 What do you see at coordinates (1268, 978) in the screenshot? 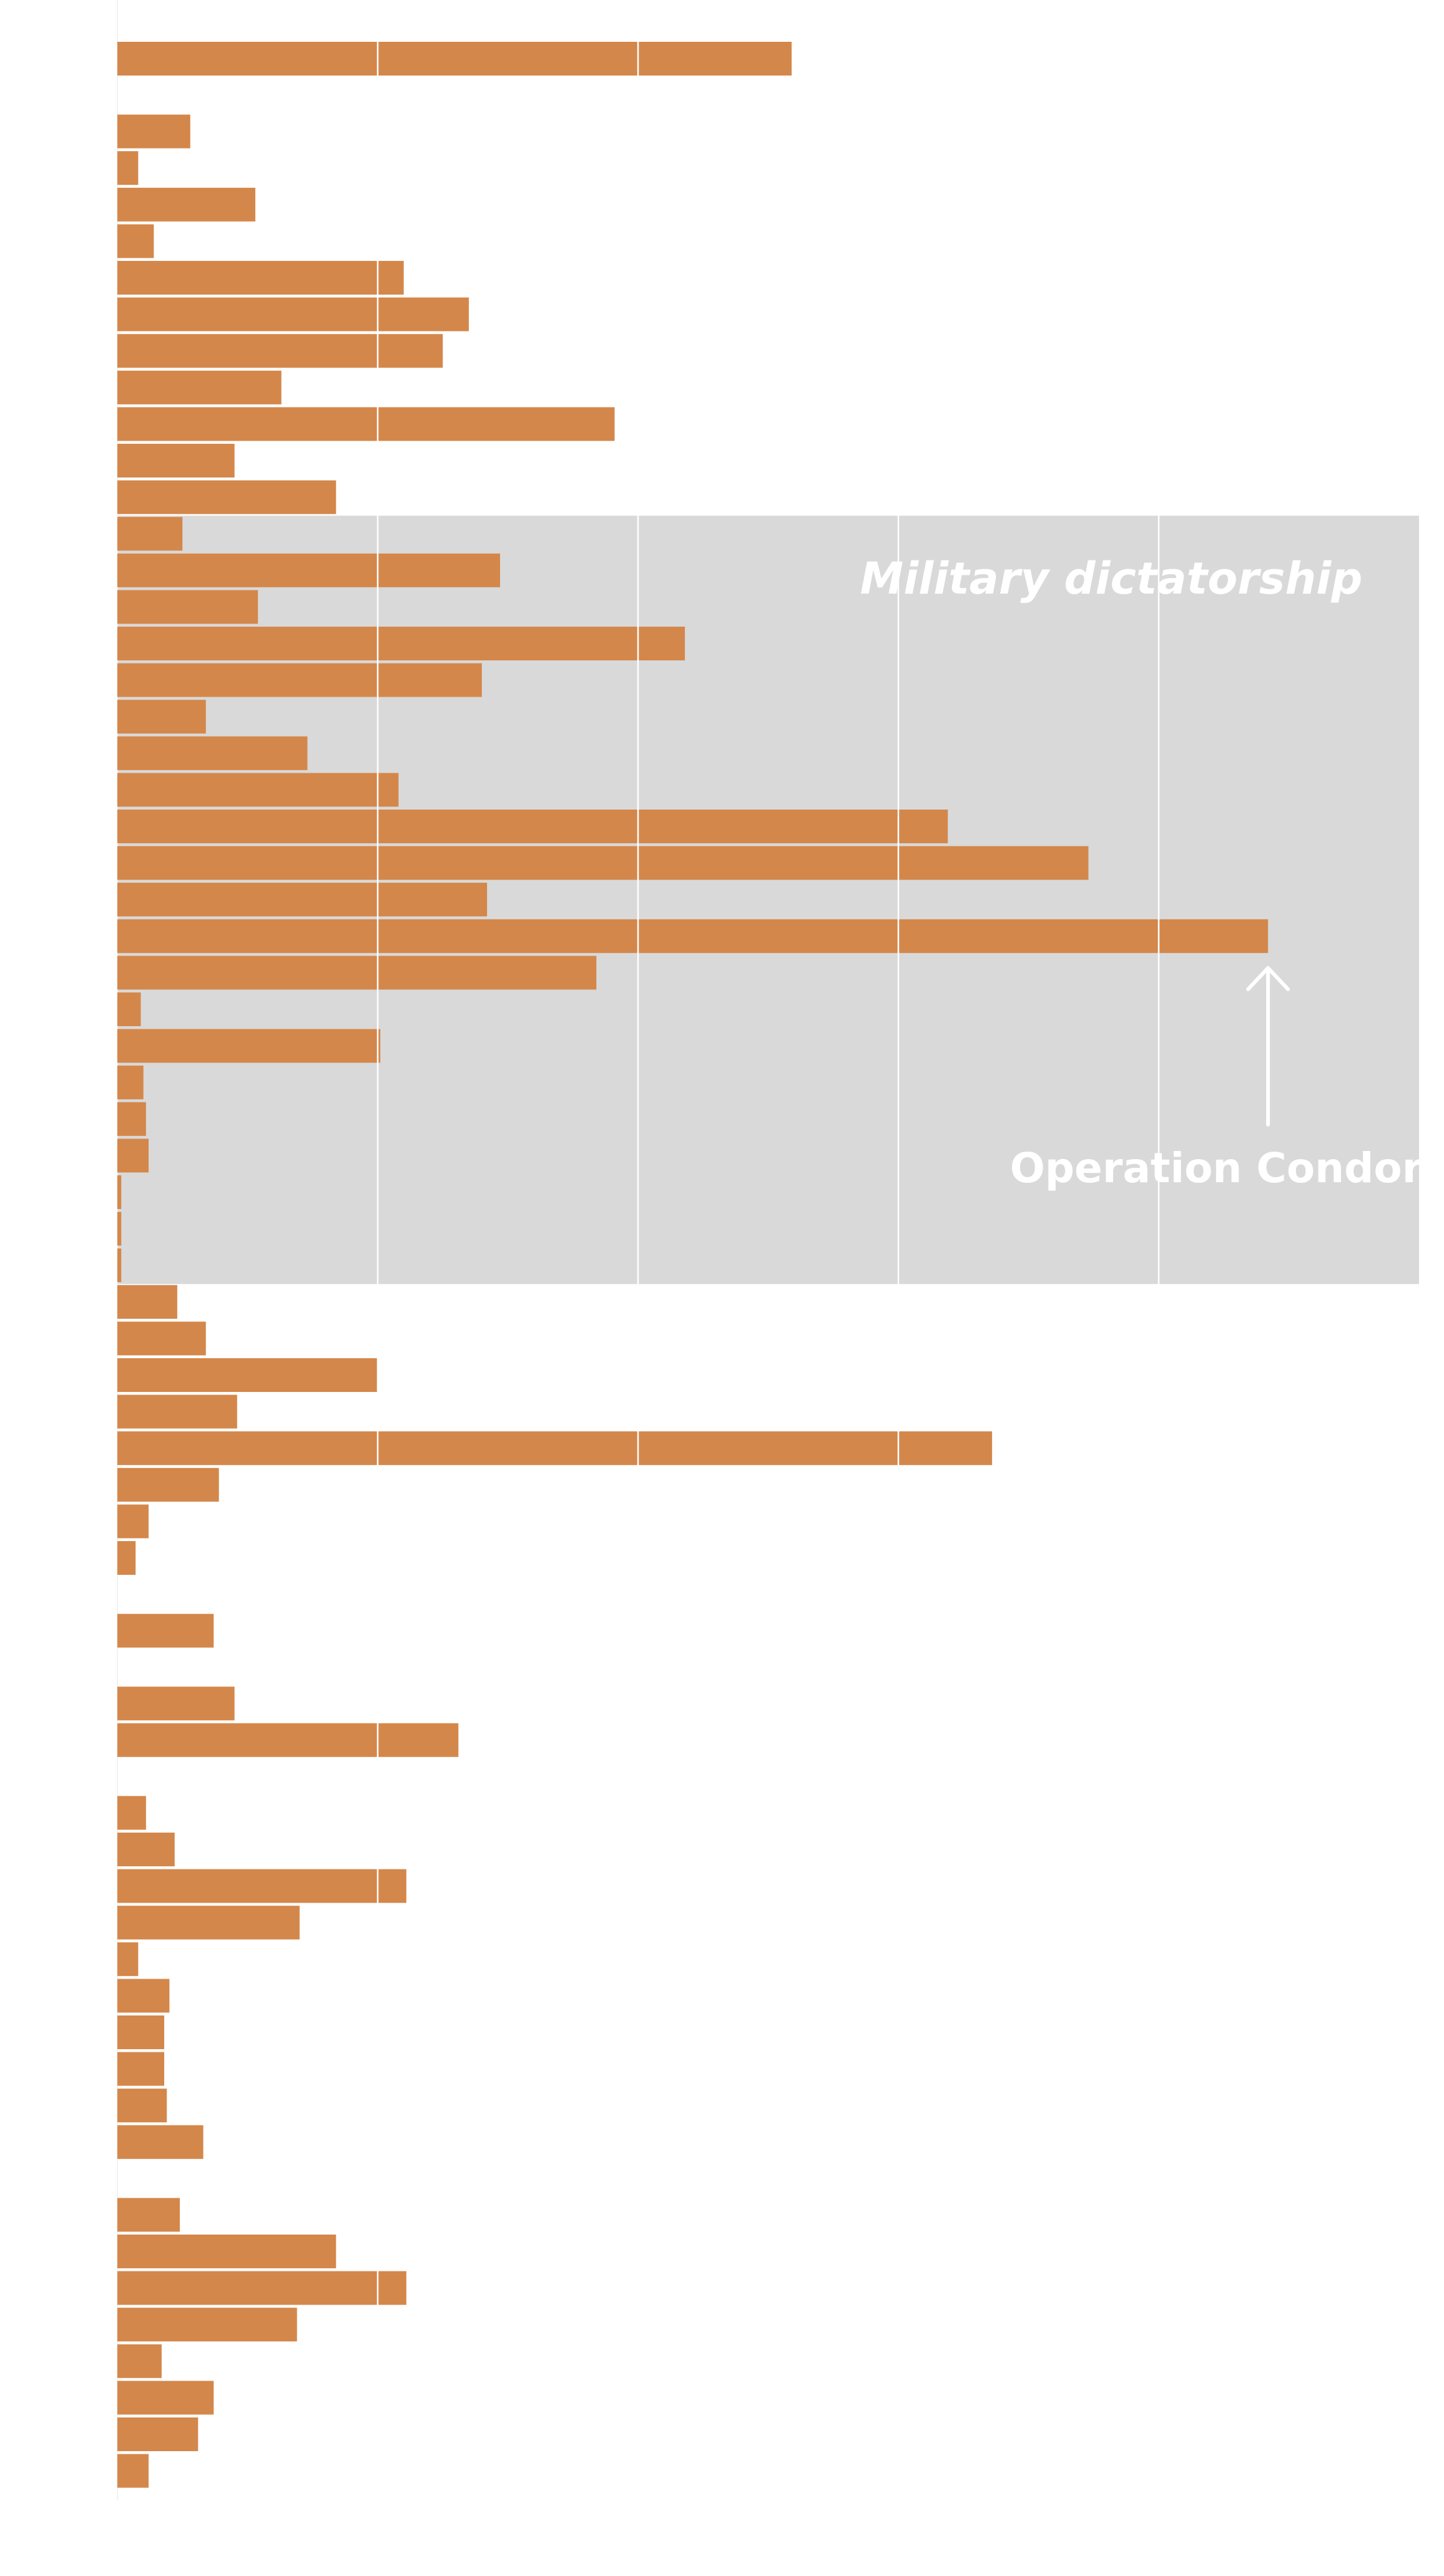
I see `annotation-arrow-head` at bounding box center [1268, 978].